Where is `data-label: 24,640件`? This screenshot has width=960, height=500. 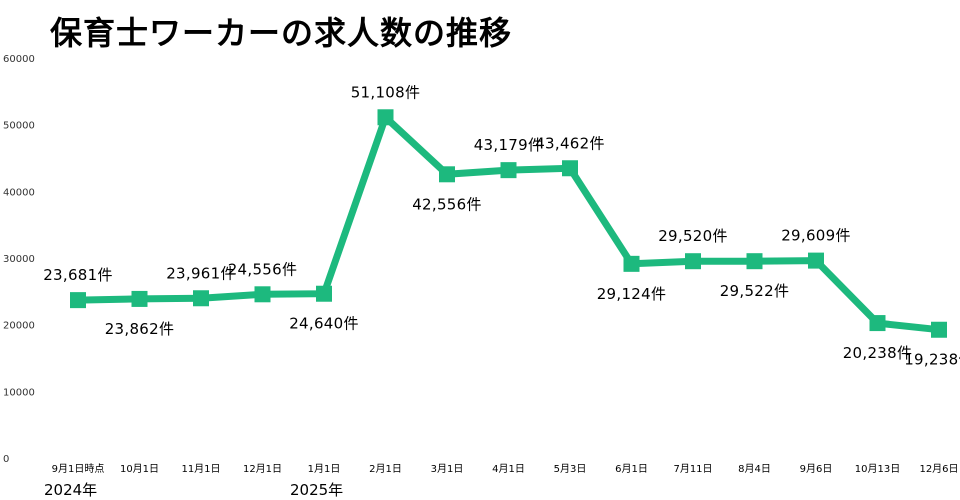 data-label: 24,640件 is located at coordinates (324, 324).